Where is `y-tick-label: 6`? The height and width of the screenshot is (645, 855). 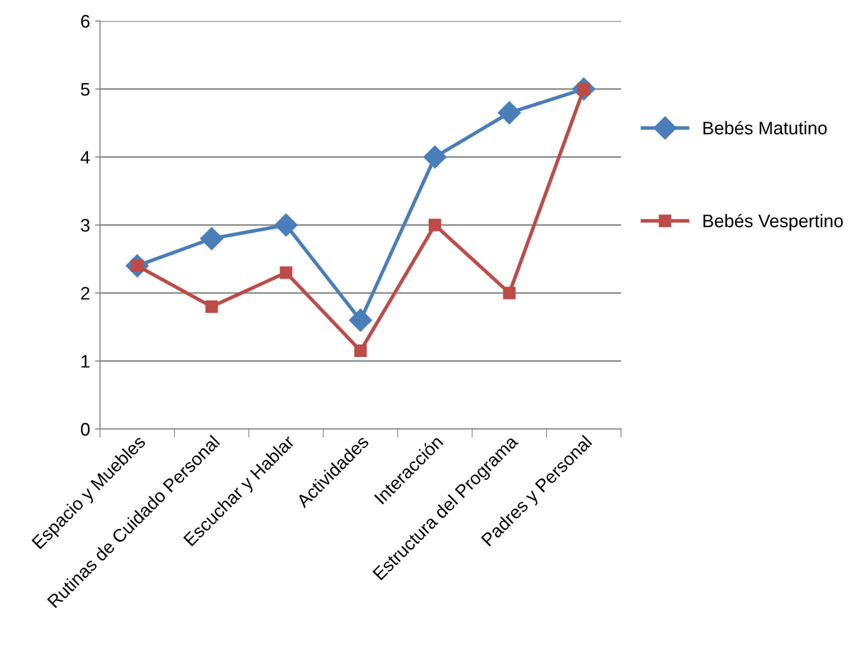
y-tick-label: 6 is located at coordinates (85, 21).